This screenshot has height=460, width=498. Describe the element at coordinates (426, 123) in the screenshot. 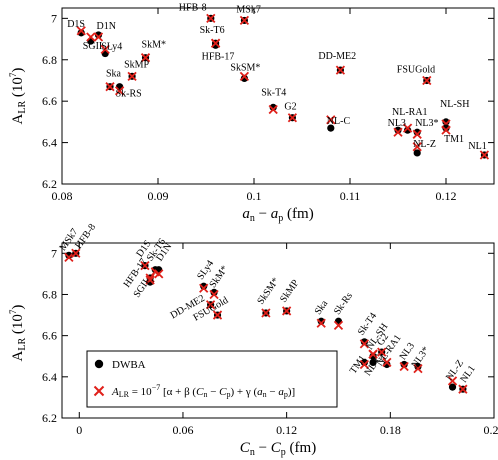

I see `top-label-nl3: NL3*` at that location.